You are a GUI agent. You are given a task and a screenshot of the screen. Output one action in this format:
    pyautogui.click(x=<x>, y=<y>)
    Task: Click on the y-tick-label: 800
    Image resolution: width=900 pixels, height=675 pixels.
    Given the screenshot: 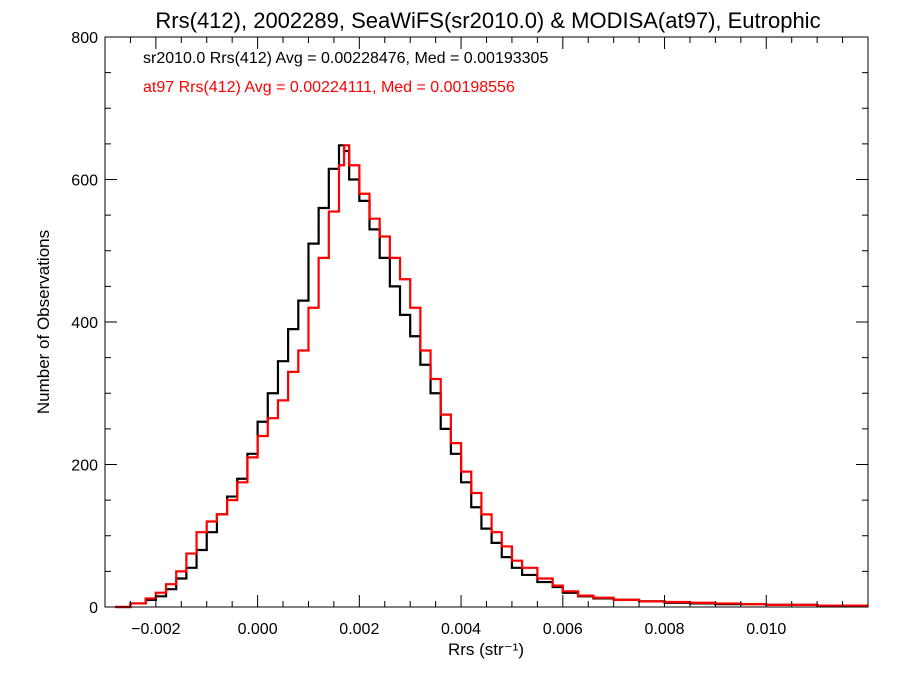 What is the action you would take?
    pyautogui.click(x=84, y=38)
    